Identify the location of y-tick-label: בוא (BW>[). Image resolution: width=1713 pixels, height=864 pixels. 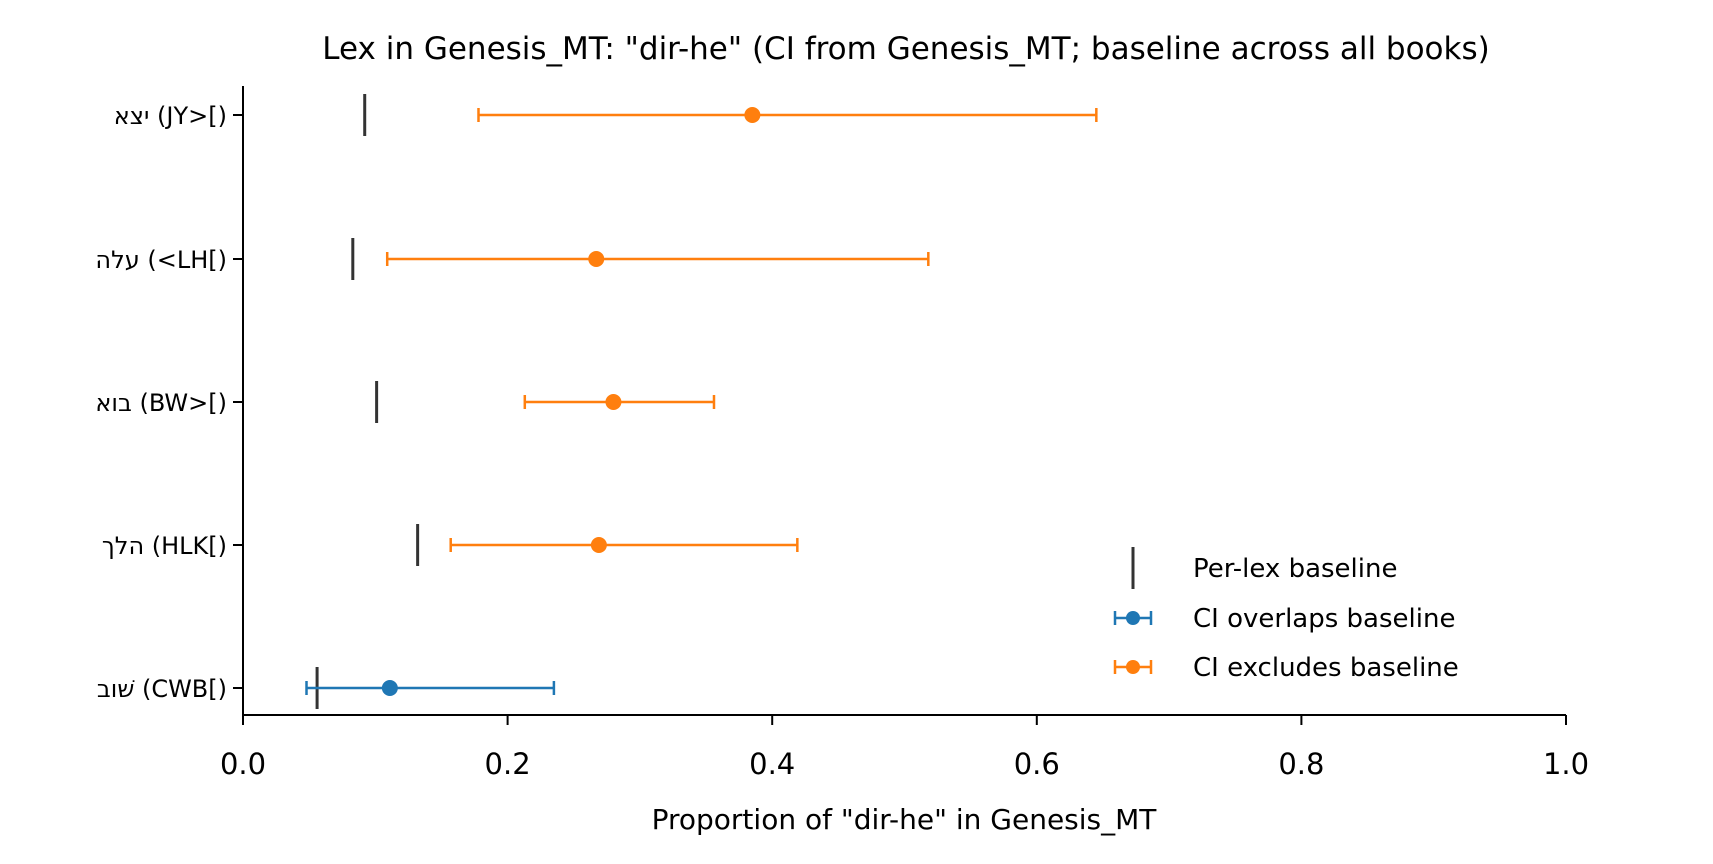
(161, 403).